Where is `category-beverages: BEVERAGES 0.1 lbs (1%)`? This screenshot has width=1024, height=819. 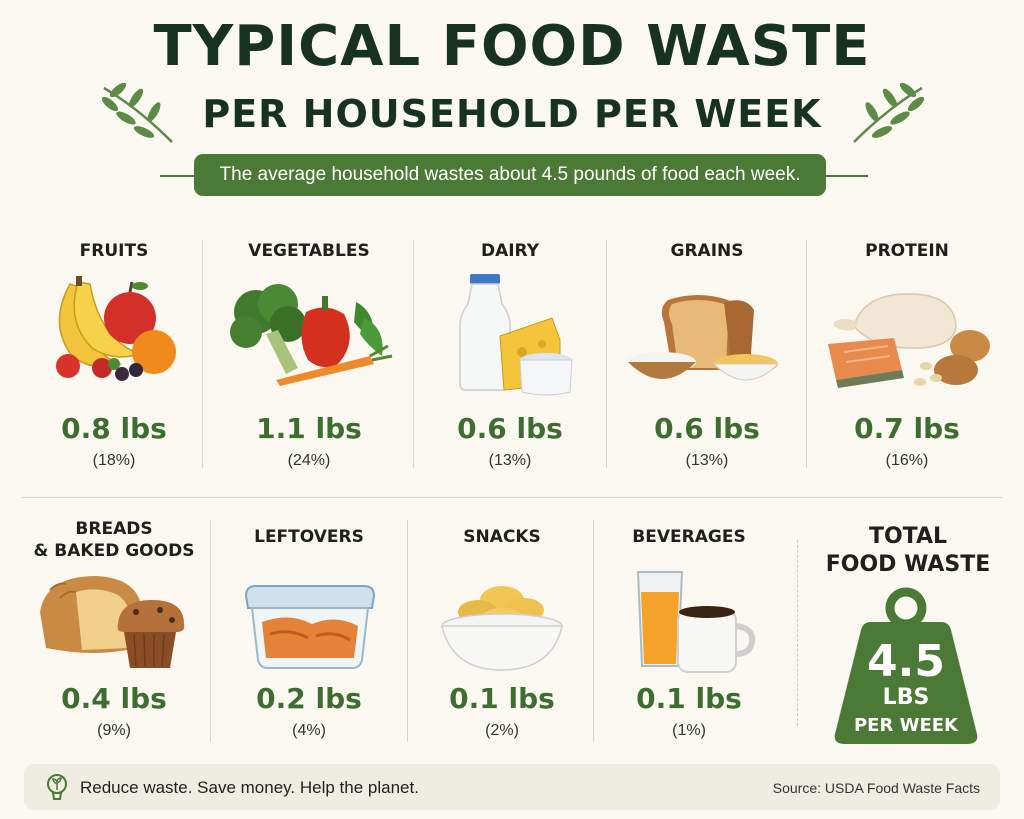
category-beverages: BEVERAGES 0.1 lbs (1%) is located at coordinates (689, 634).